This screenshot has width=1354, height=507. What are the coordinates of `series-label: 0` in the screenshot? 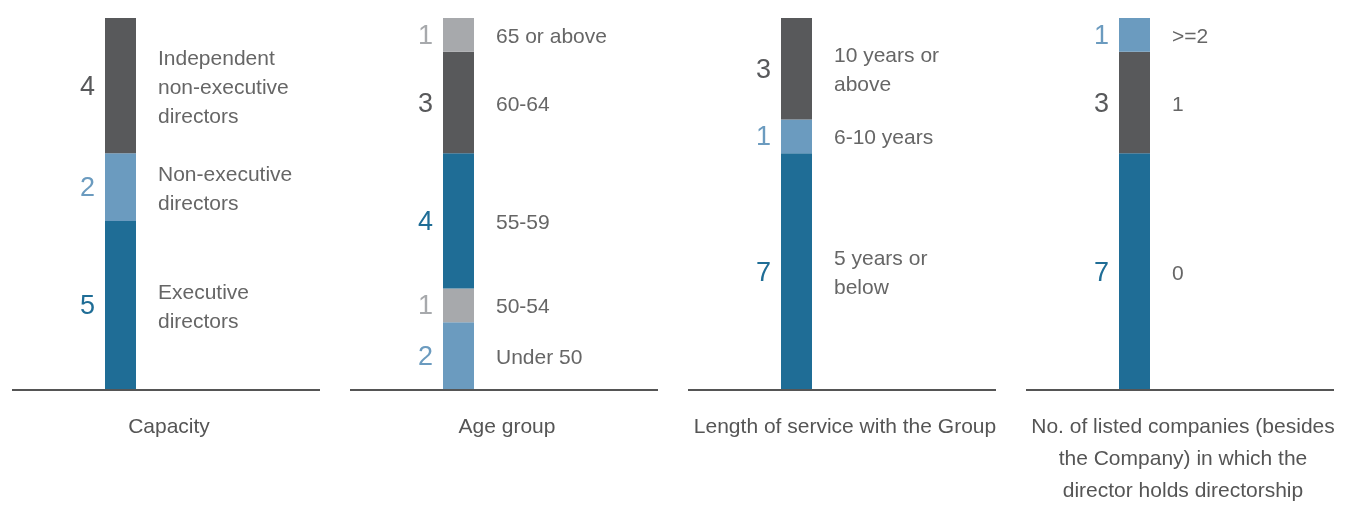 It's located at (1178, 272).